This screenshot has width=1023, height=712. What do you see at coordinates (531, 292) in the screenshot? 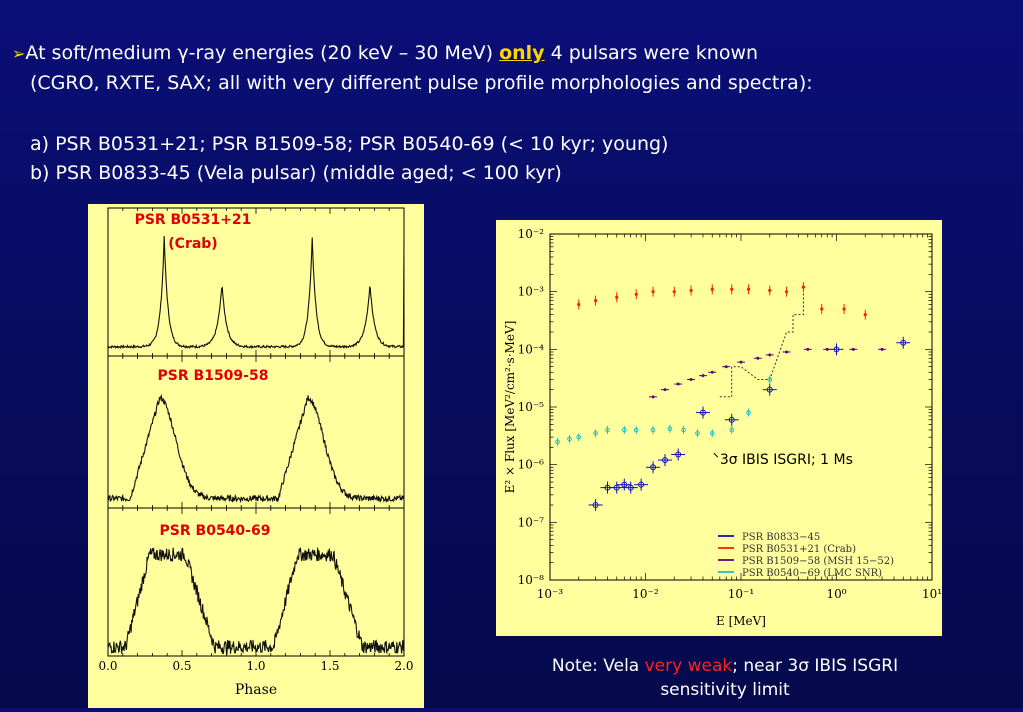
I see `y-tick-label: 10⁻³` at bounding box center [531, 292].